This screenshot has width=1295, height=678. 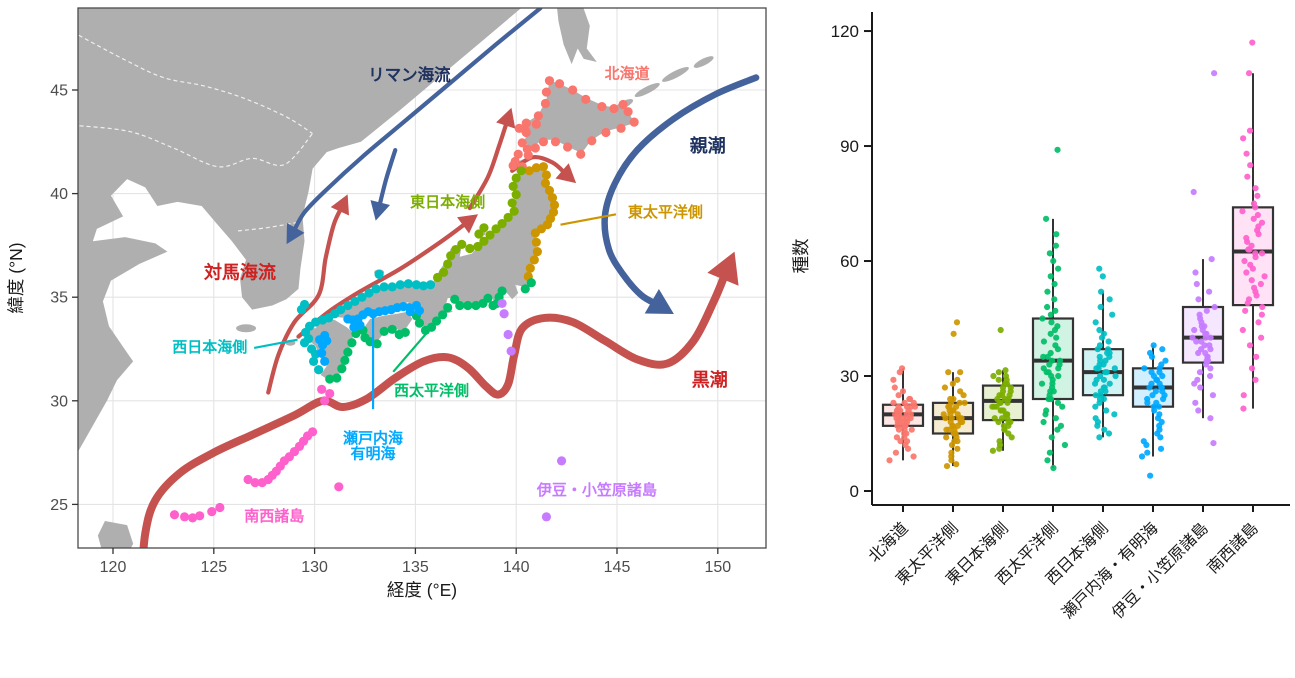 I want to click on x-category-label: 瀬戸内海・有明海, so click(x=1110, y=570).